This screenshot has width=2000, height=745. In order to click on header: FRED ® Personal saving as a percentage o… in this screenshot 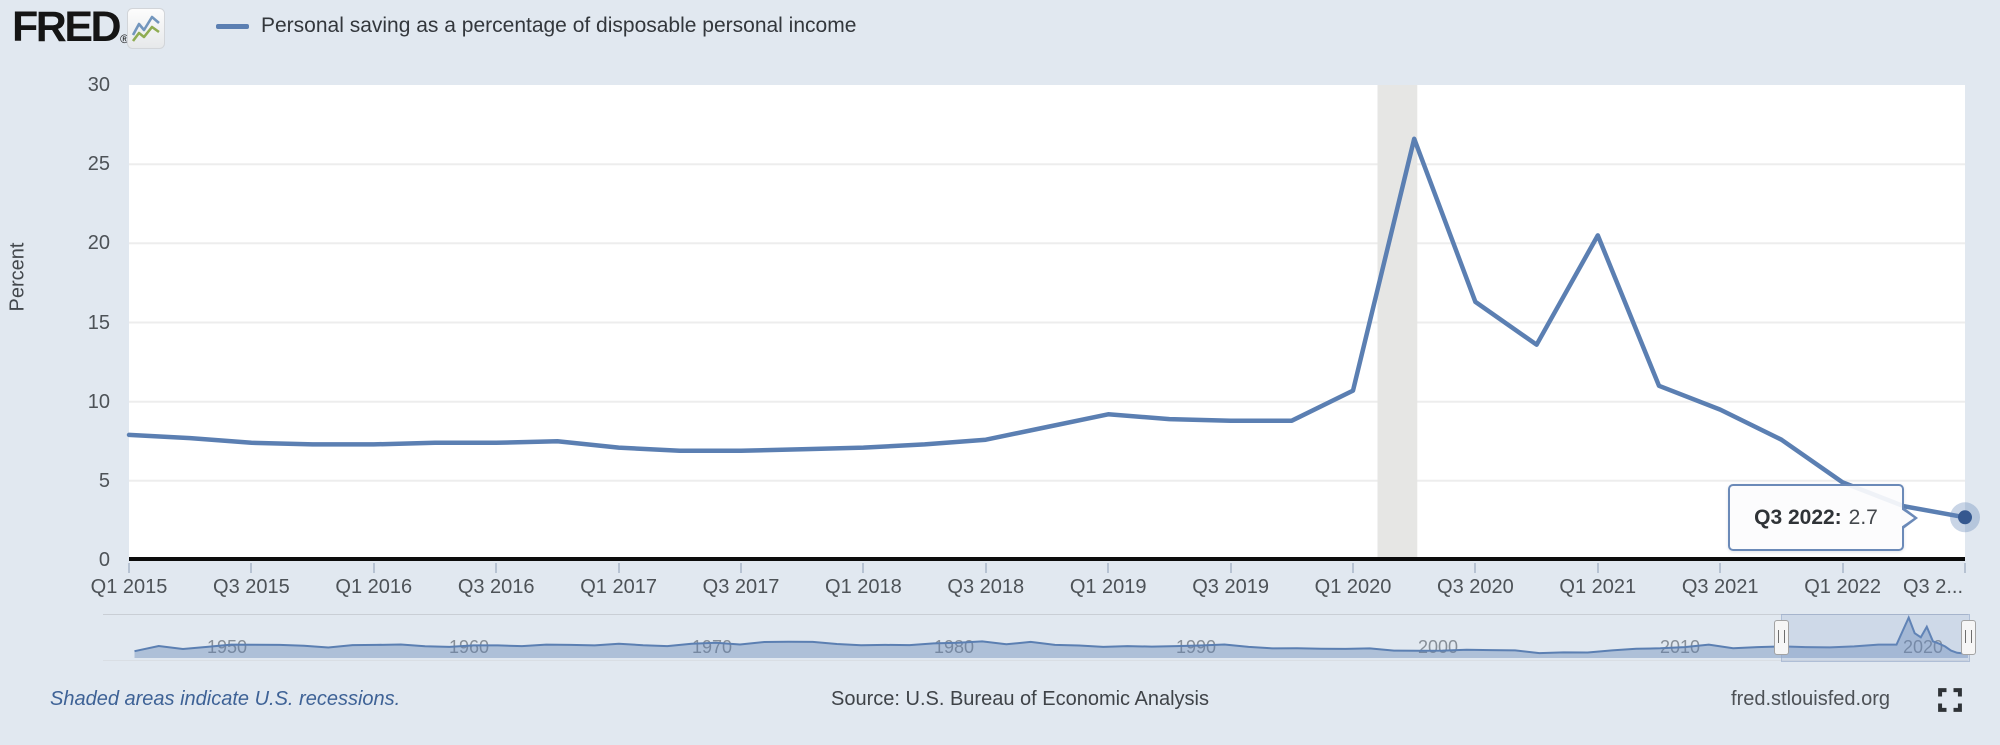, I will do `click(1000, 29)`.